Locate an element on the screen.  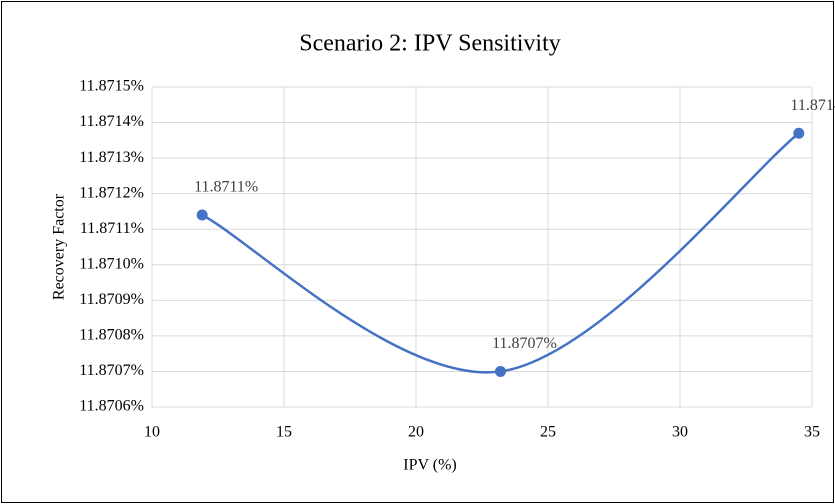
x-tick-label: 30 is located at coordinates (680, 432).